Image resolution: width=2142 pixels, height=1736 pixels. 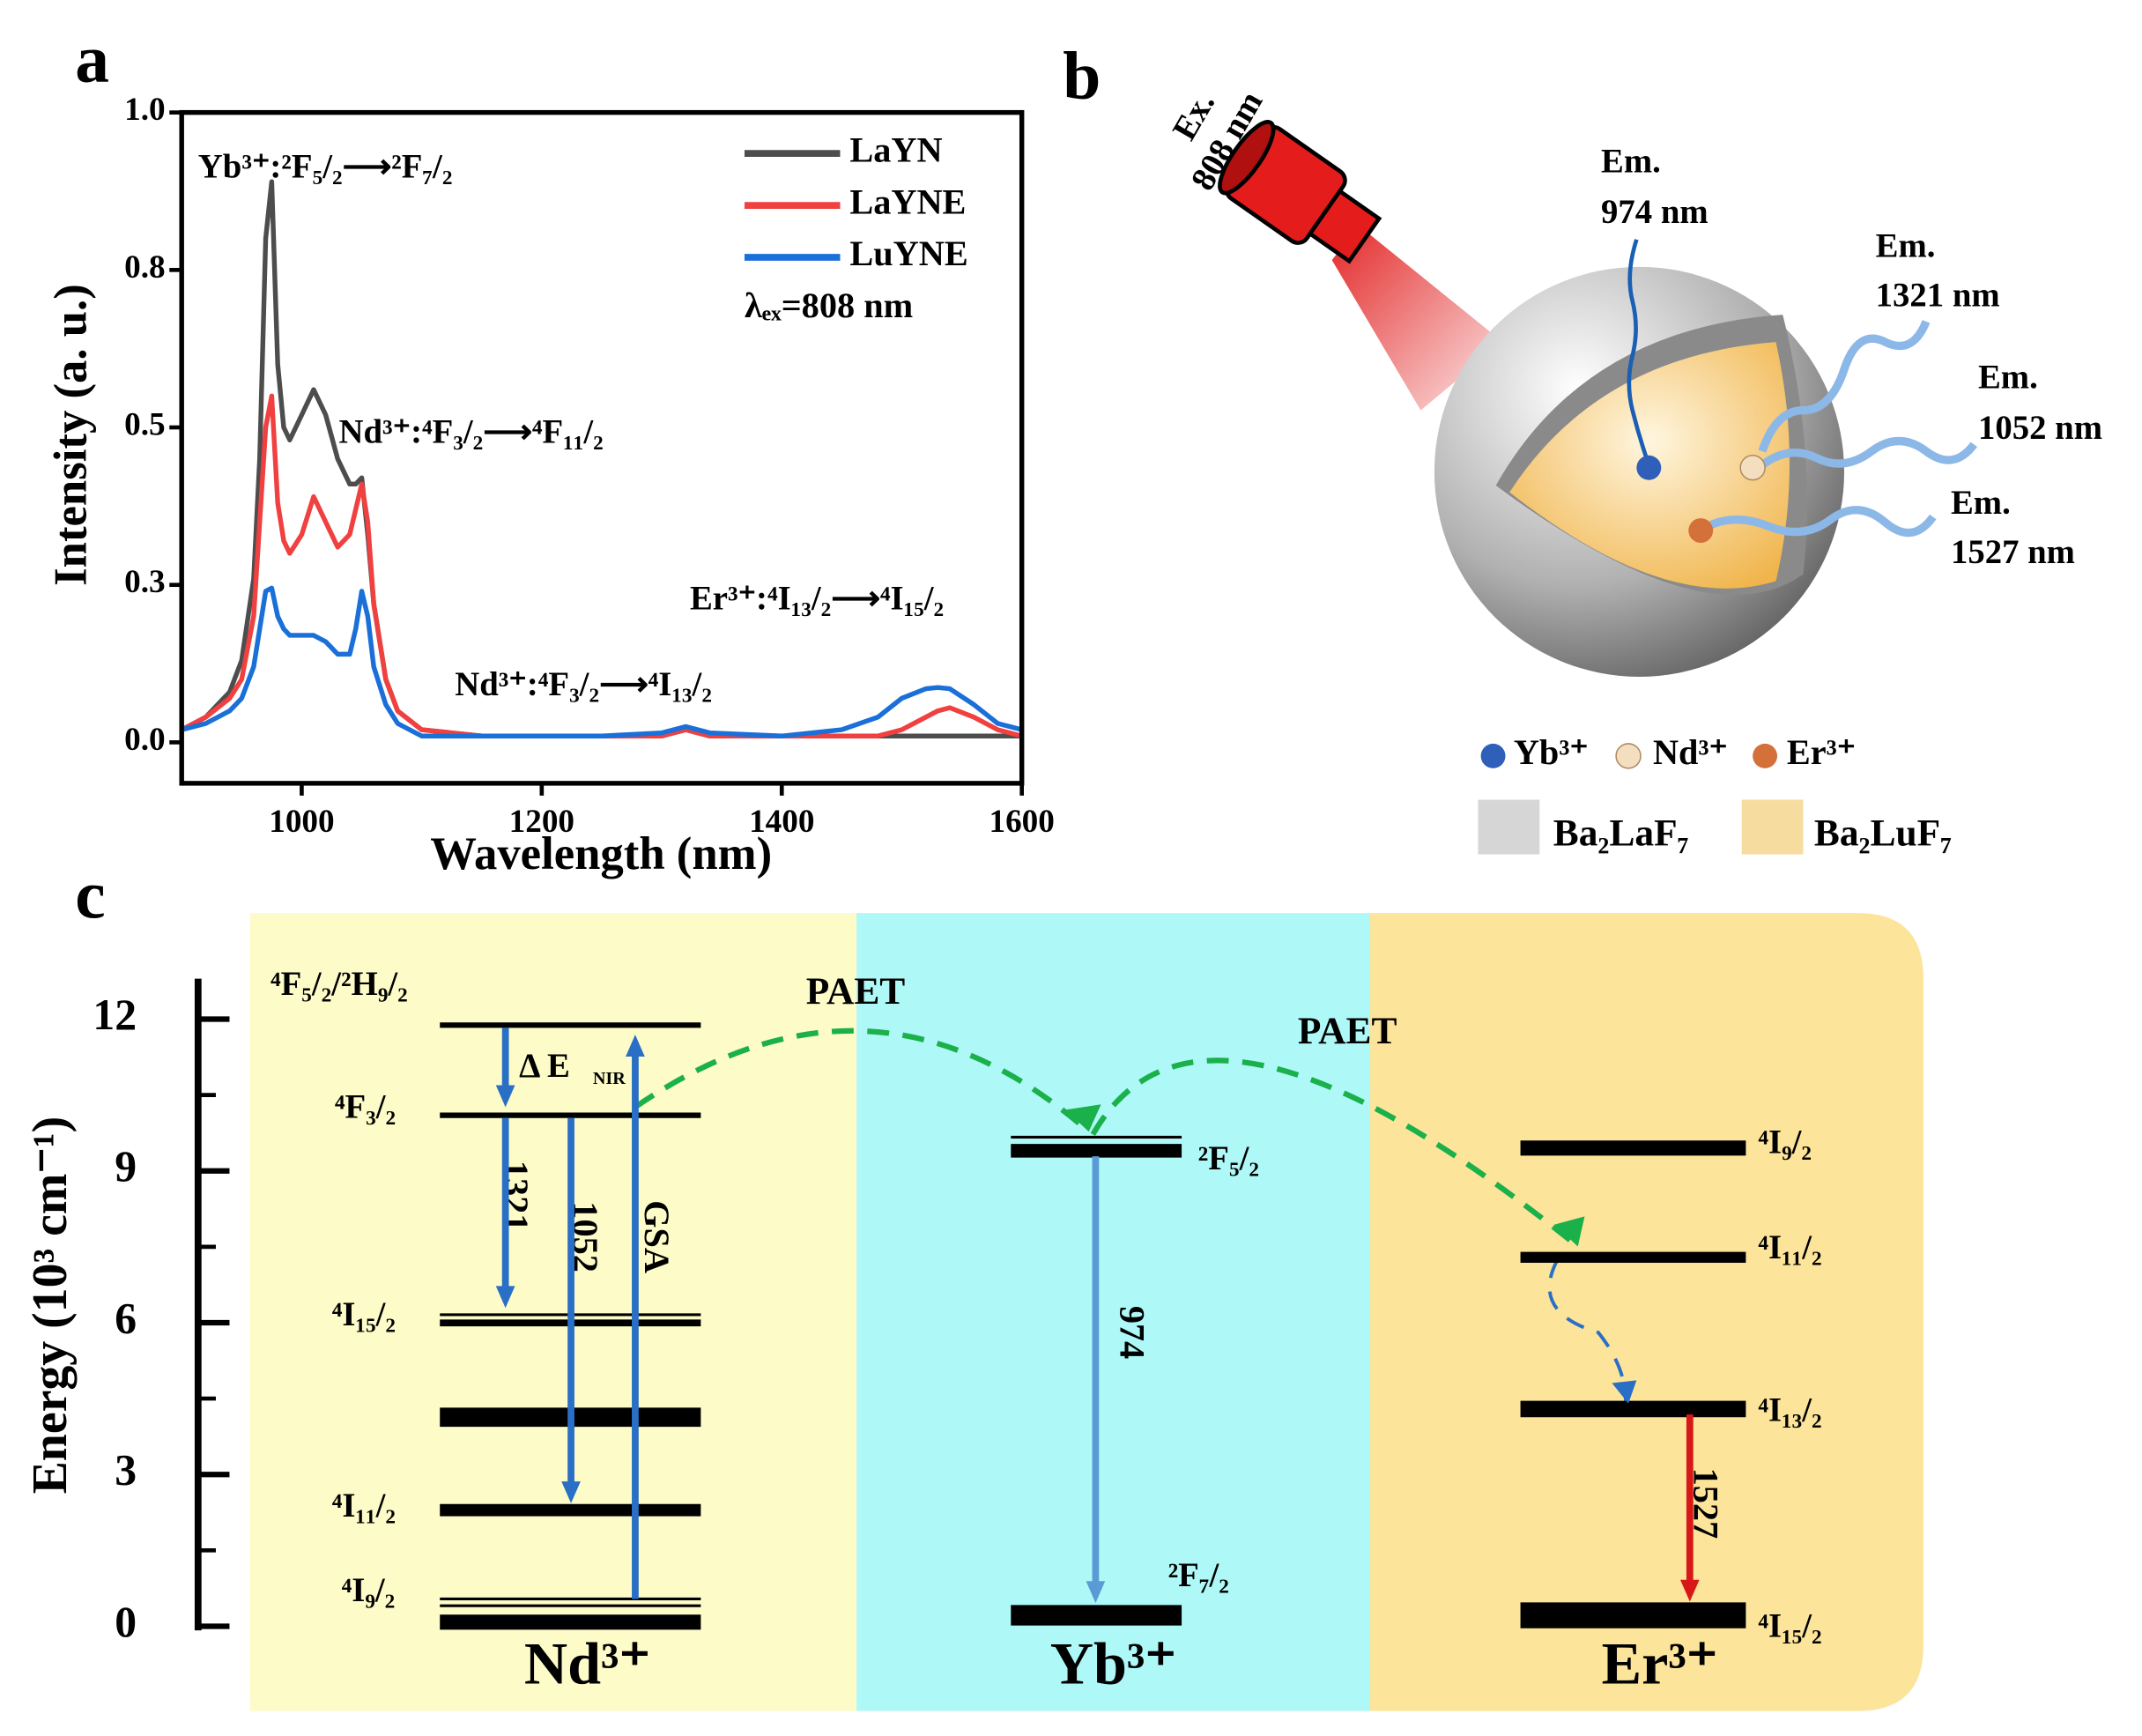 I want to click on level-label: ²F₇/₂, so click(x=1198, y=1575).